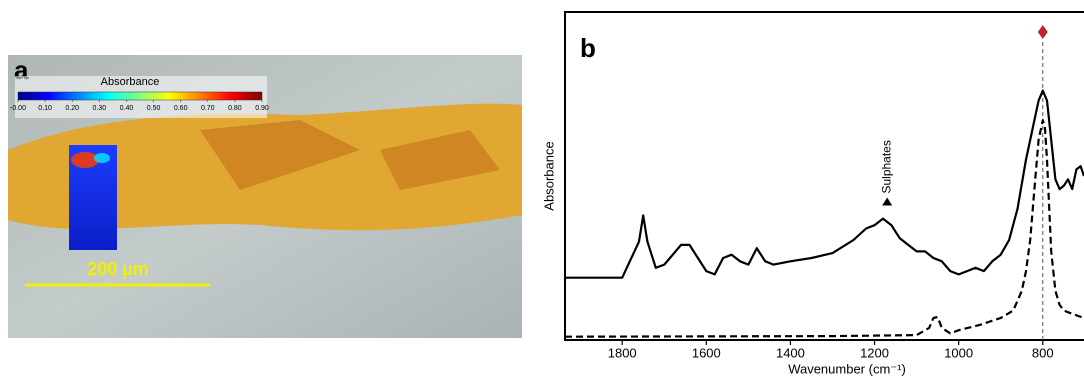  What do you see at coordinates (1043, 352) in the screenshot?
I see `x-tick-label: 800` at bounding box center [1043, 352].